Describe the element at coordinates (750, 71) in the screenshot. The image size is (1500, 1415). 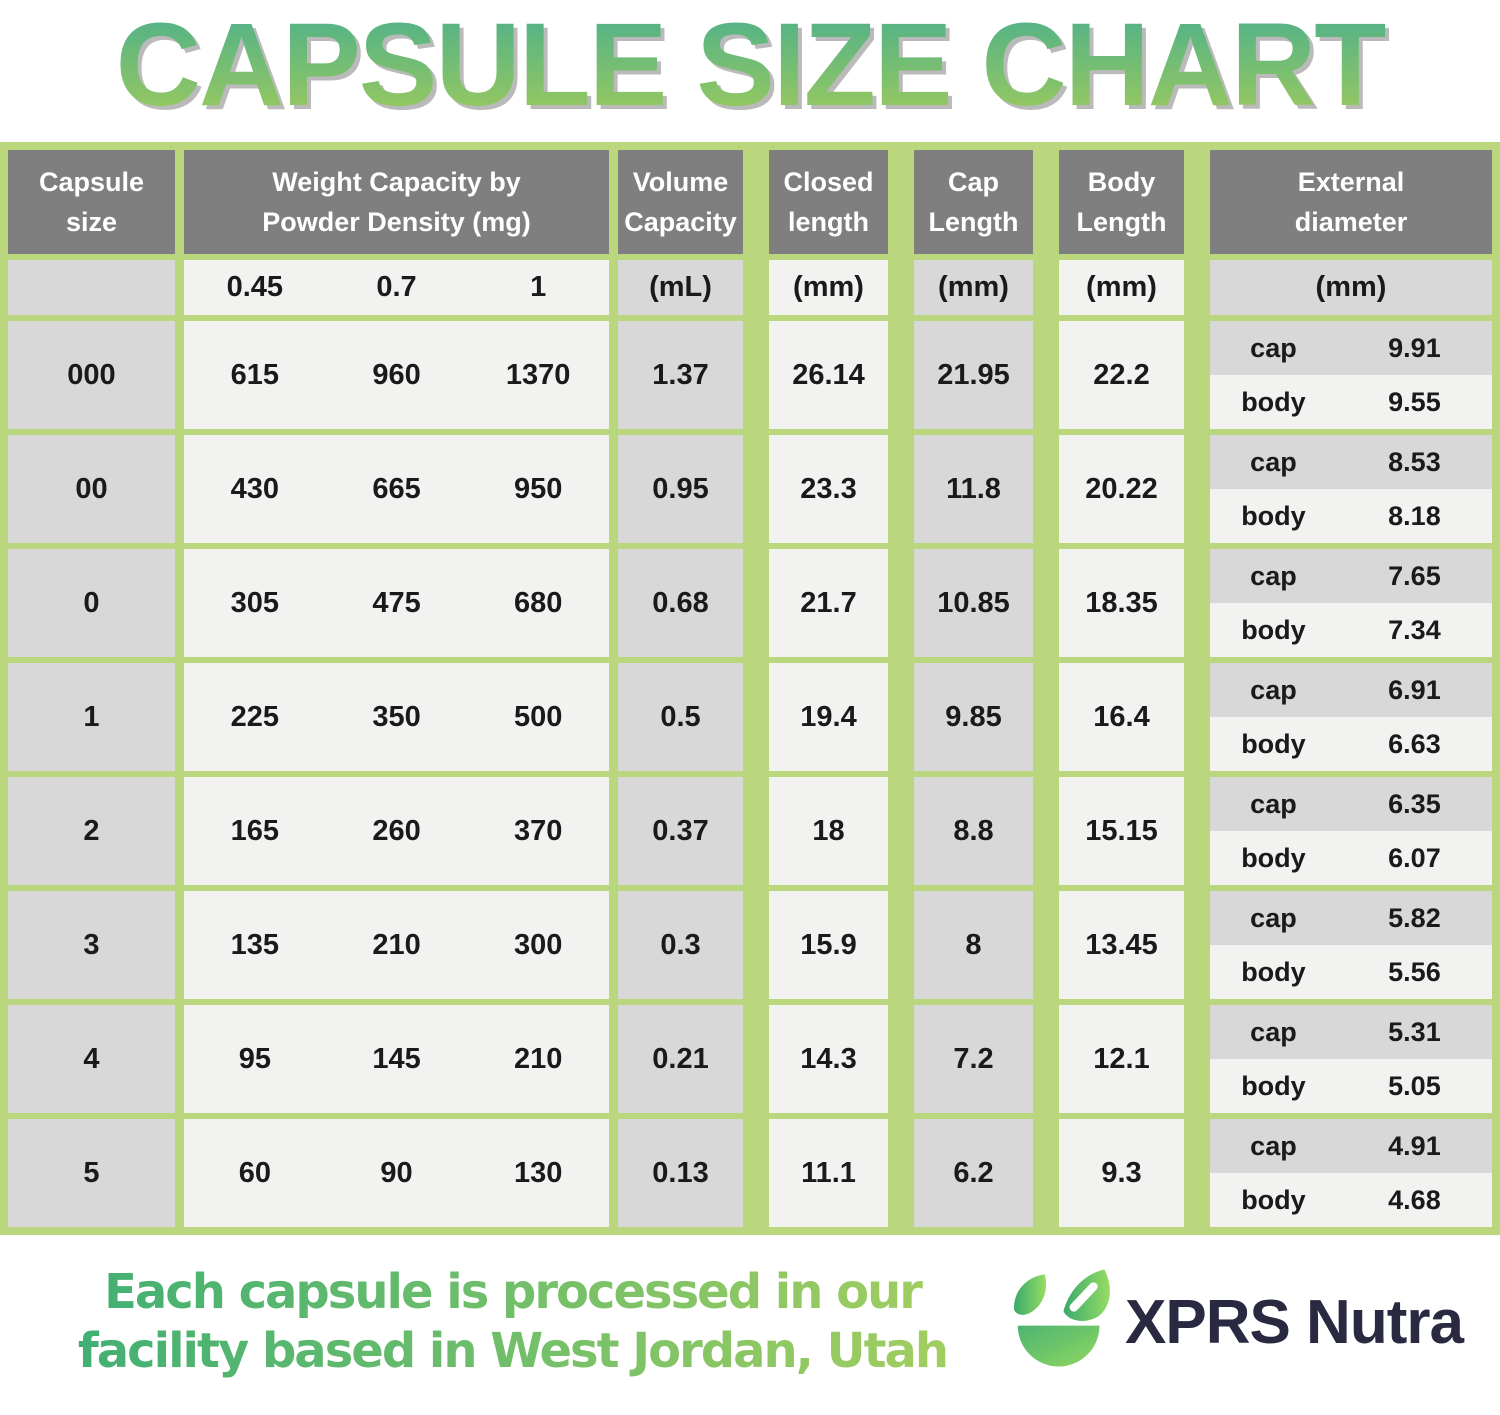
I see `page-title: CAPSULE SIZE CHART` at that location.